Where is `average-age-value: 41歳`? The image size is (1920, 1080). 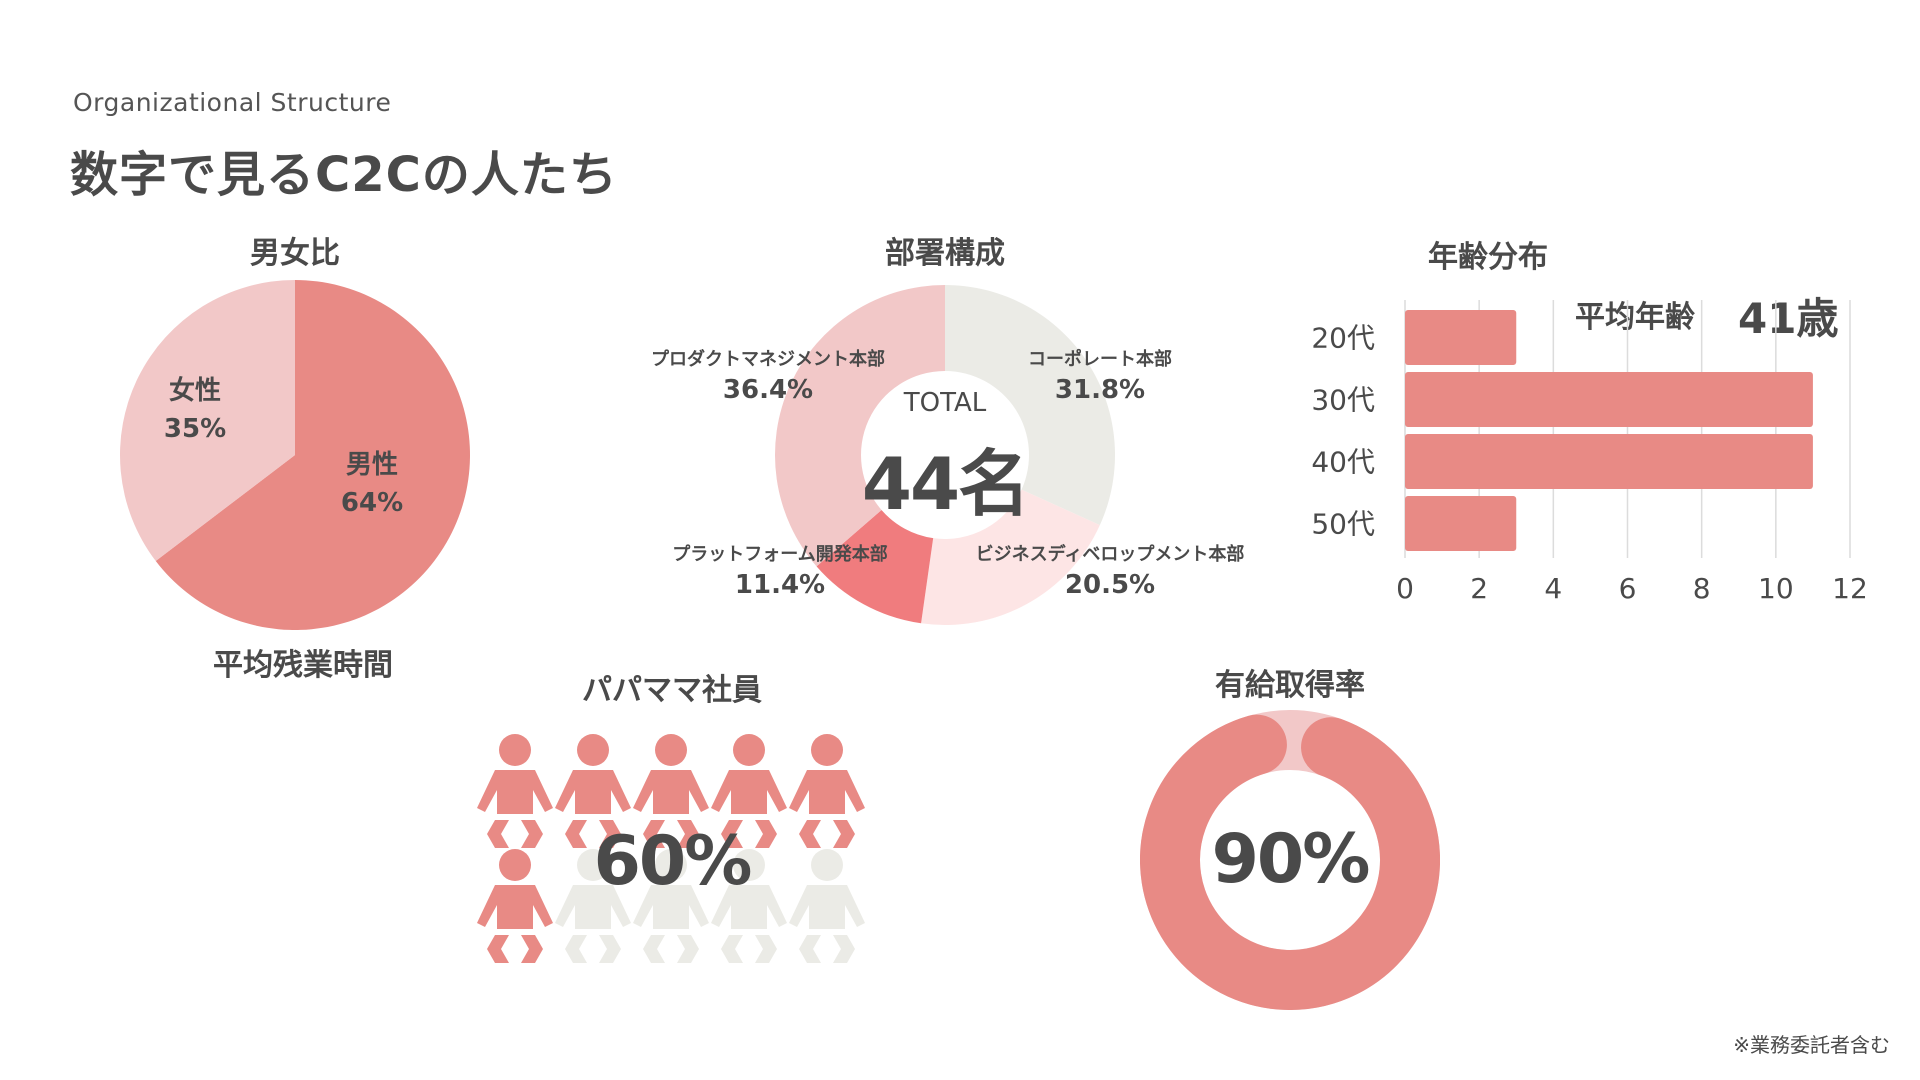
average-age-value: 41歳 is located at coordinates (1788, 318).